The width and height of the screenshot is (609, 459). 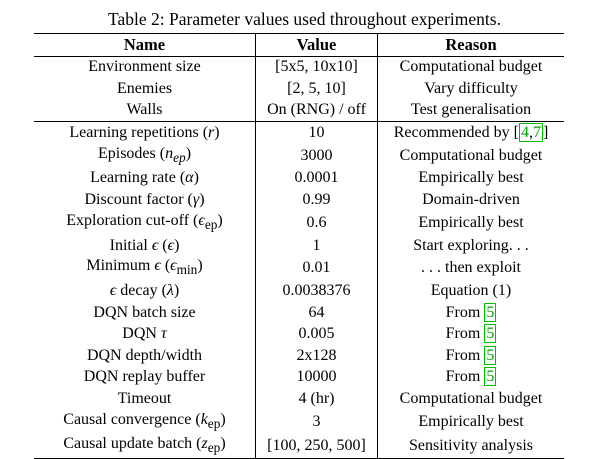 I want to click on table-row: Minimum ϵ (ϵmin) 0.01 . . . then exploit, so click(x=299, y=268).